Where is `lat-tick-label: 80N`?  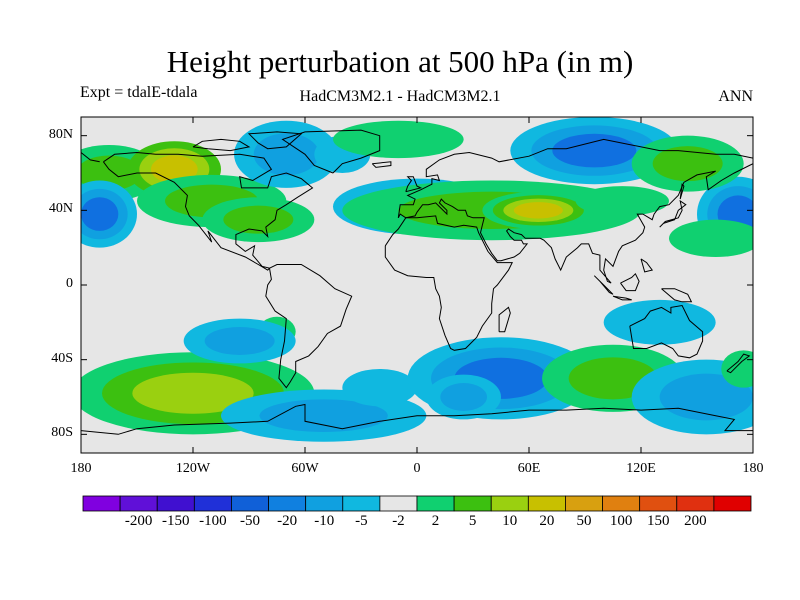 lat-tick-label: 80N is located at coordinates (60, 134).